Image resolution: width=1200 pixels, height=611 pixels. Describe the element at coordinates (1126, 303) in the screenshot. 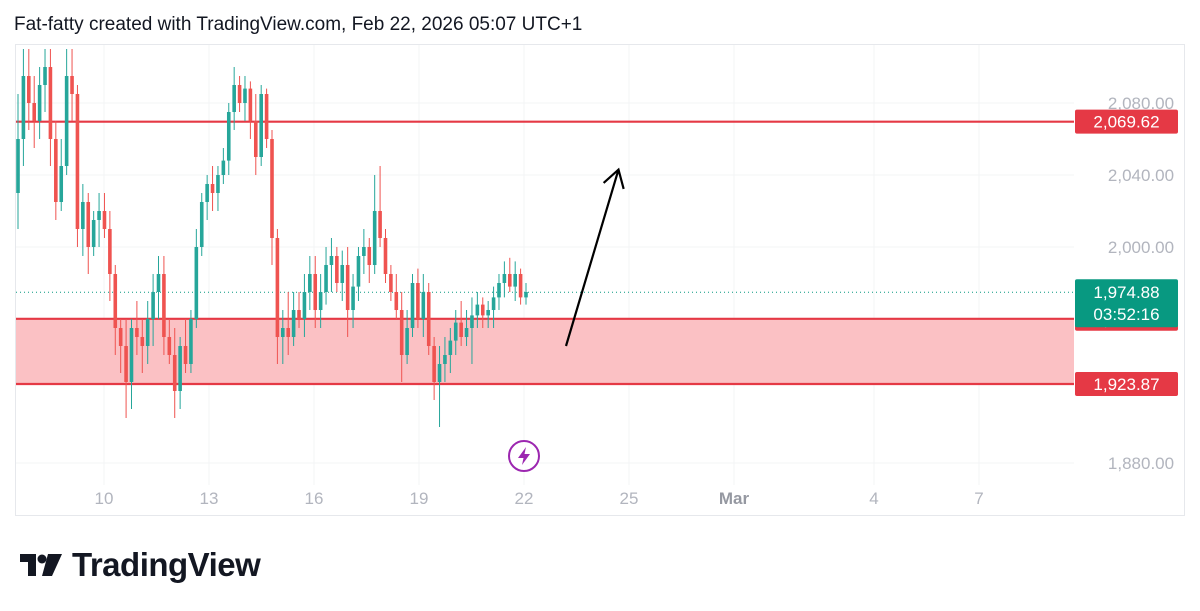

I see `current-price-tag` at that location.